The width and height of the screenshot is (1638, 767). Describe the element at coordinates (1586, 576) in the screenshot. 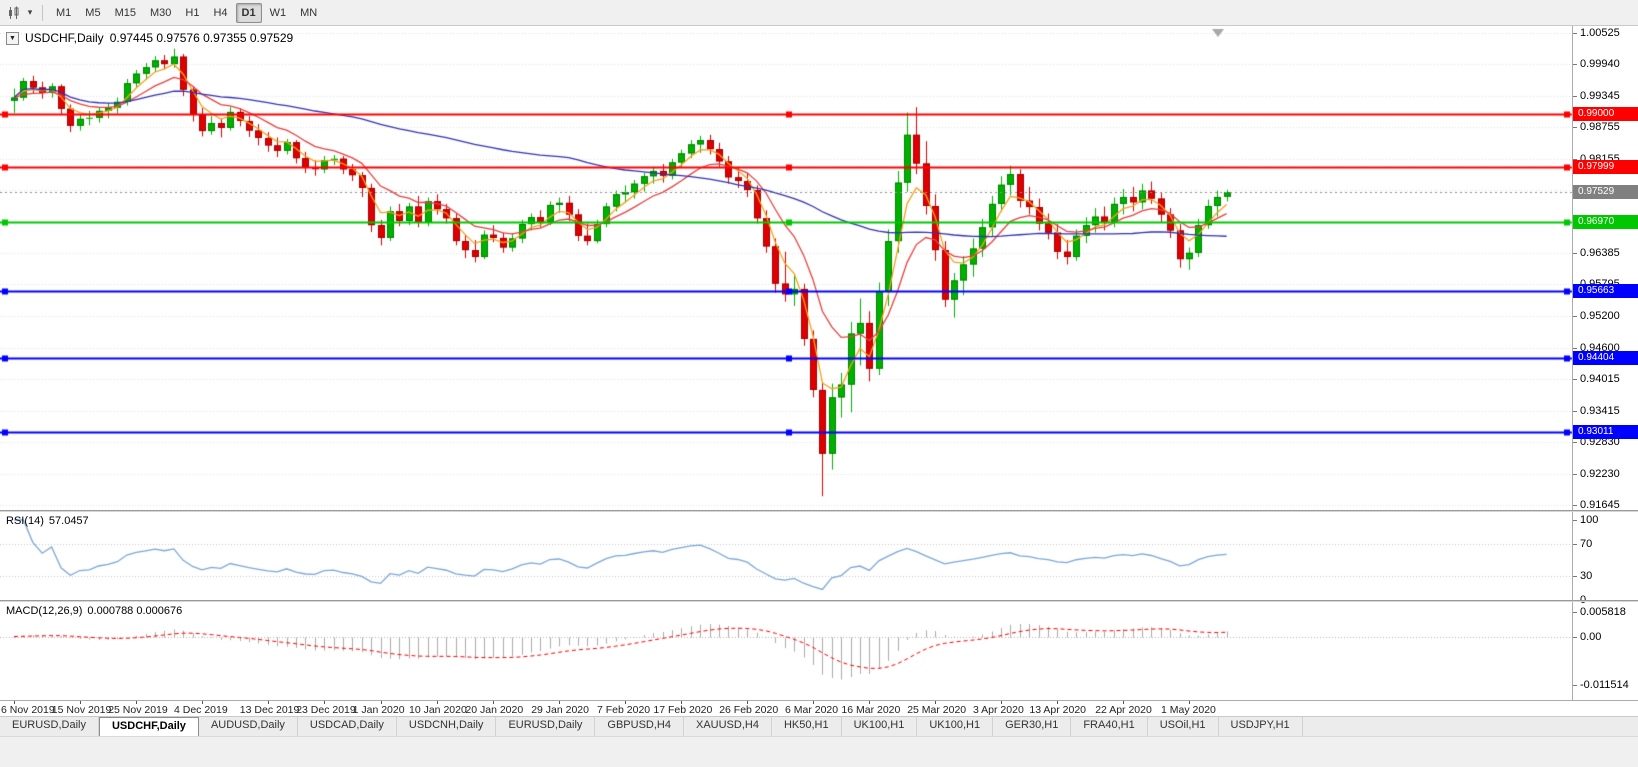

I see `rsi-scale-label: 30` at that location.